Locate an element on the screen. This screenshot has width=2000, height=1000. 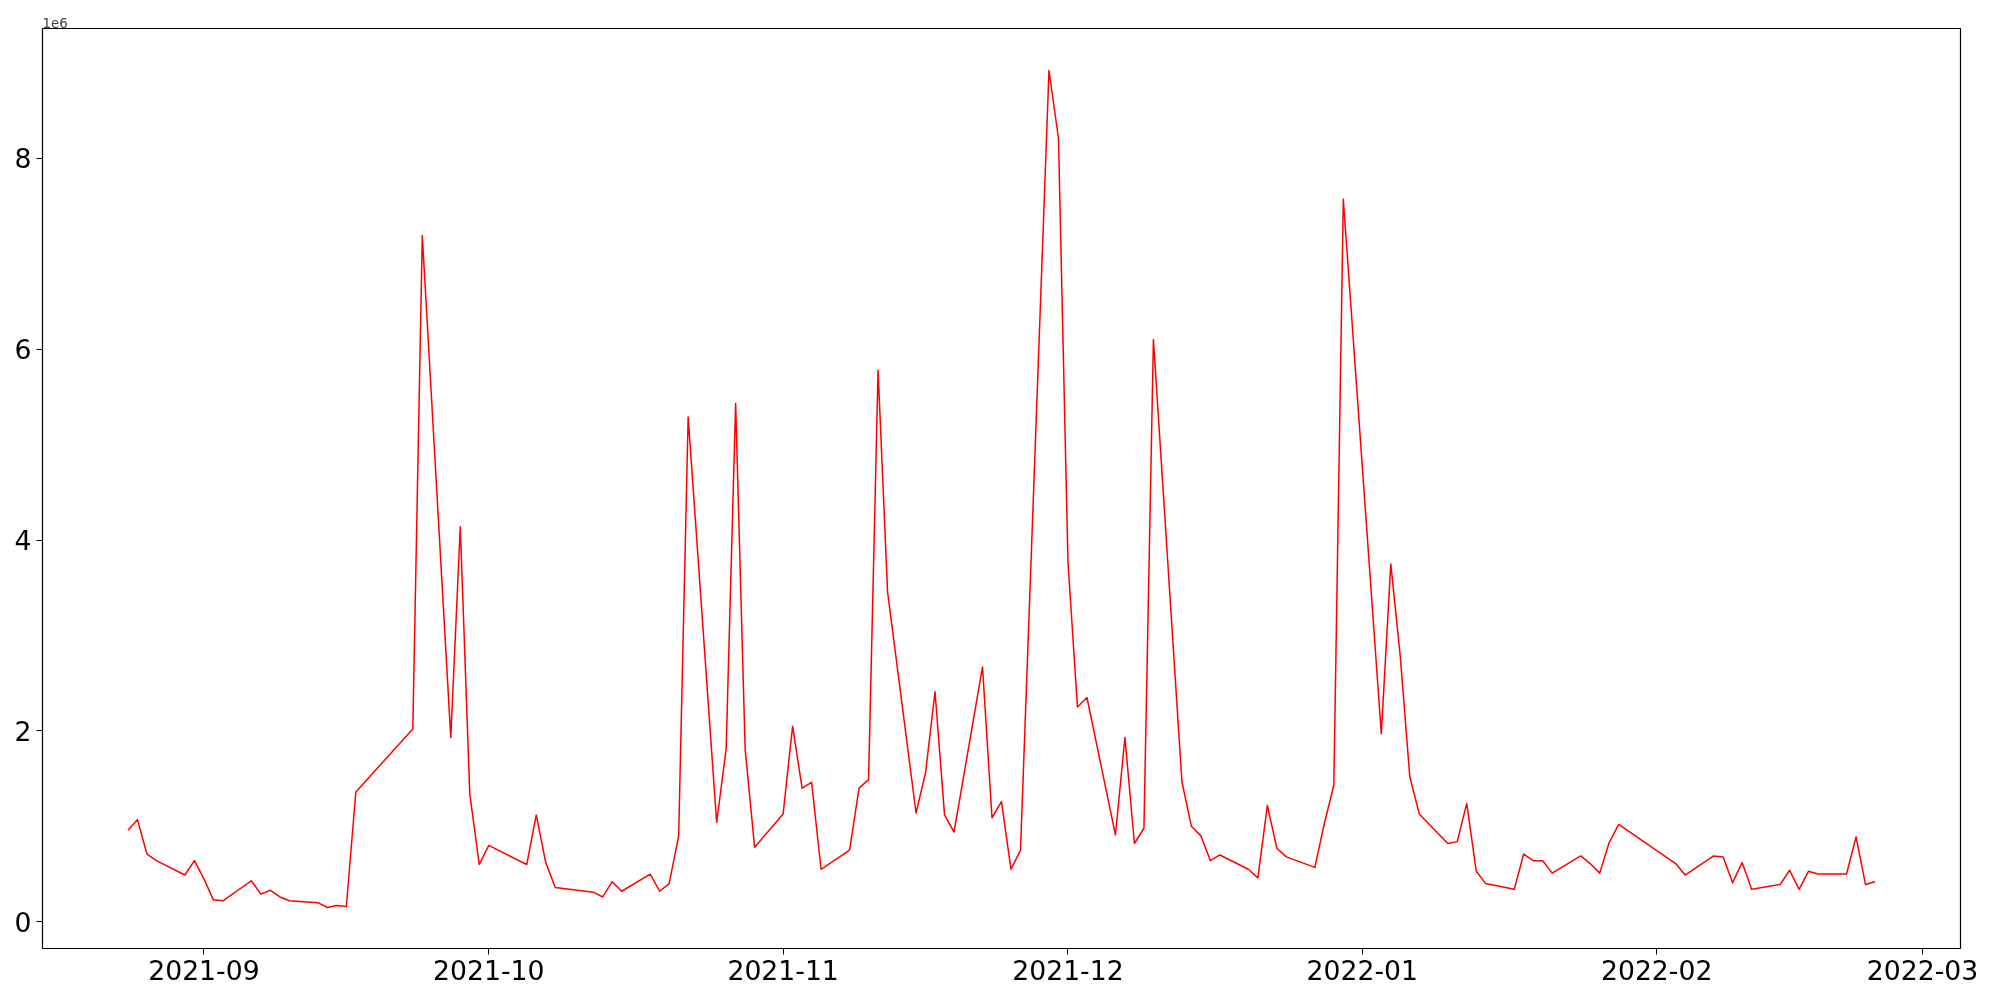
y-tick-label: 4 is located at coordinates (23, 541).